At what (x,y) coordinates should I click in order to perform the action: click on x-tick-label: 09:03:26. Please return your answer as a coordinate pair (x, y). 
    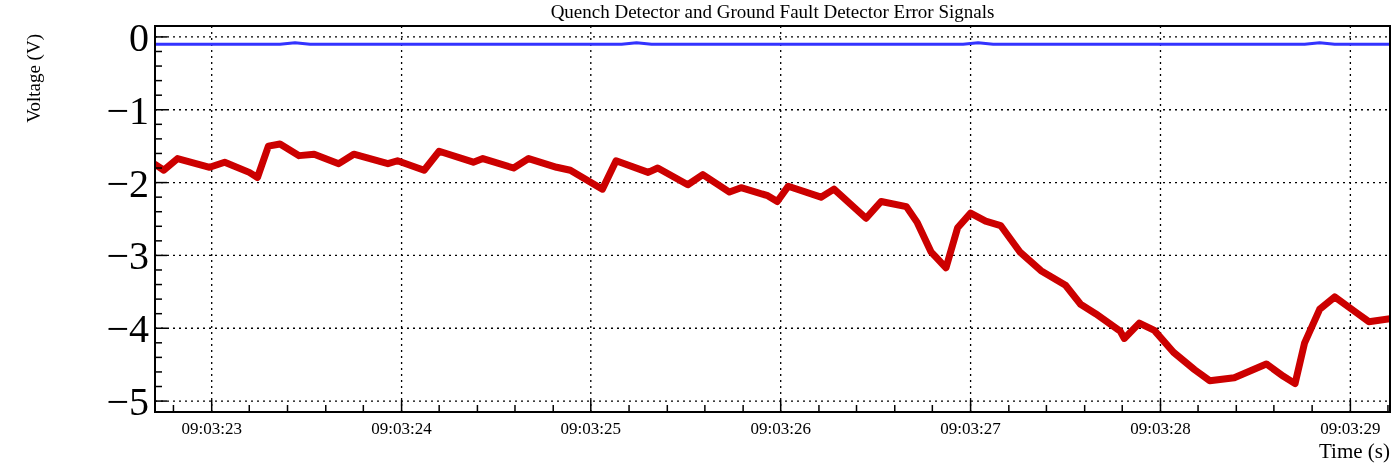
    Looking at the image, I should click on (780, 428).